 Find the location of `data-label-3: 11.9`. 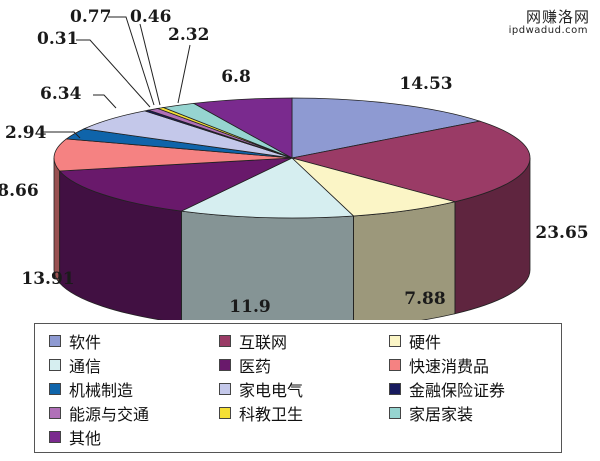

data-label-3: 11.9 is located at coordinates (249, 307).